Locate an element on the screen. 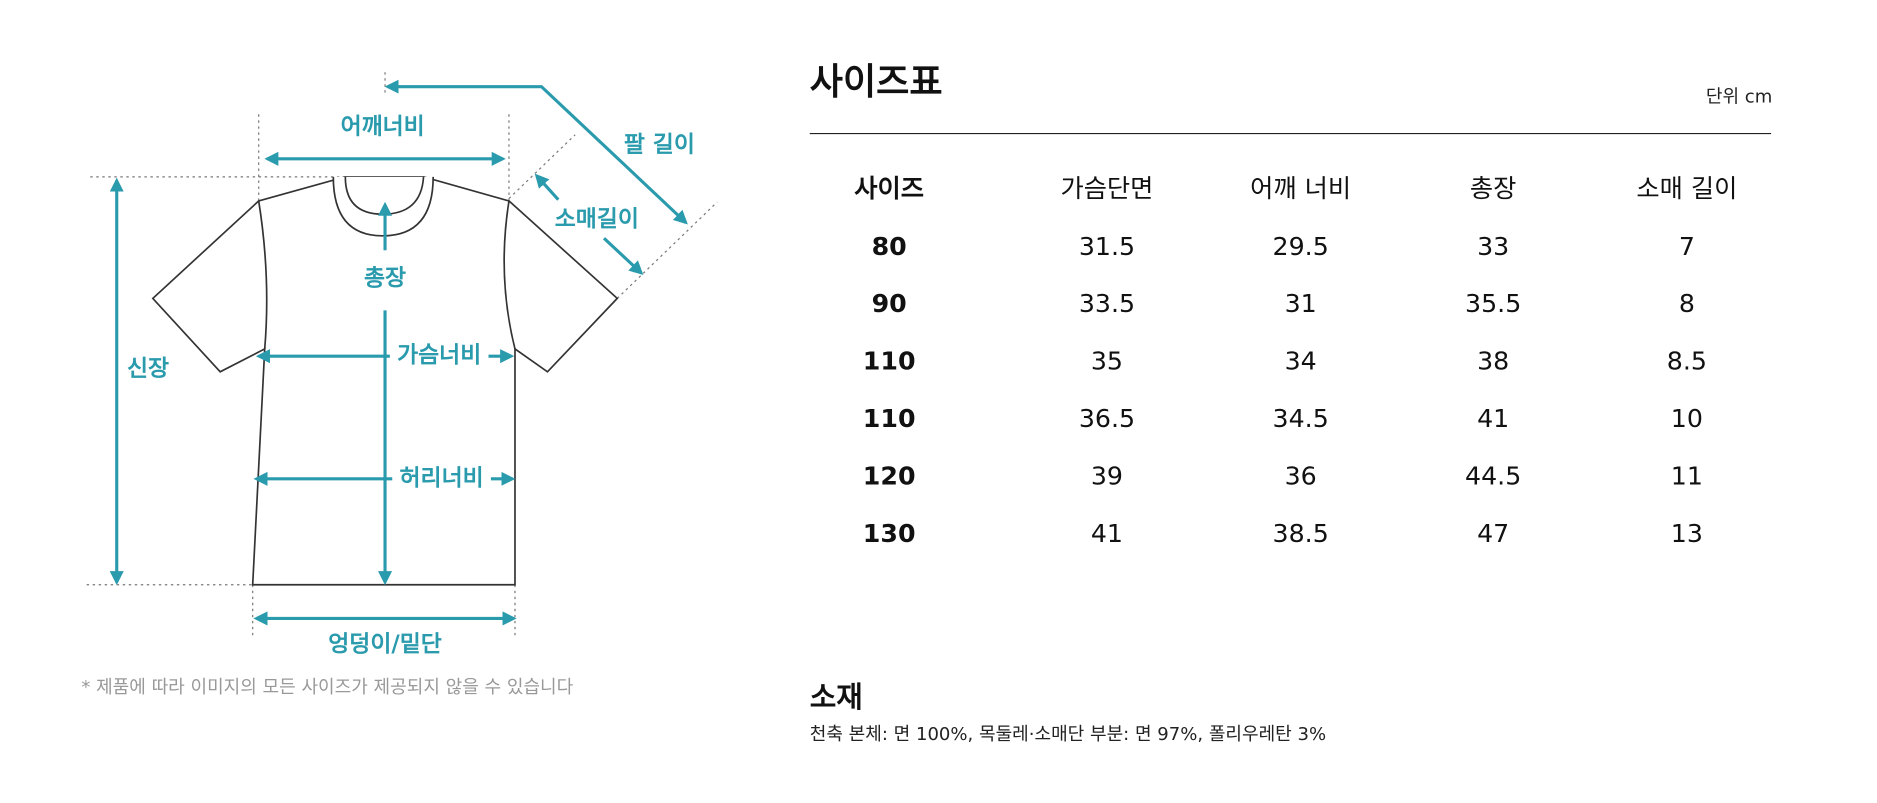 The width and height of the screenshot is (1877, 803). label-shoulder: 어깨너비 is located at coordinates (383, 127).